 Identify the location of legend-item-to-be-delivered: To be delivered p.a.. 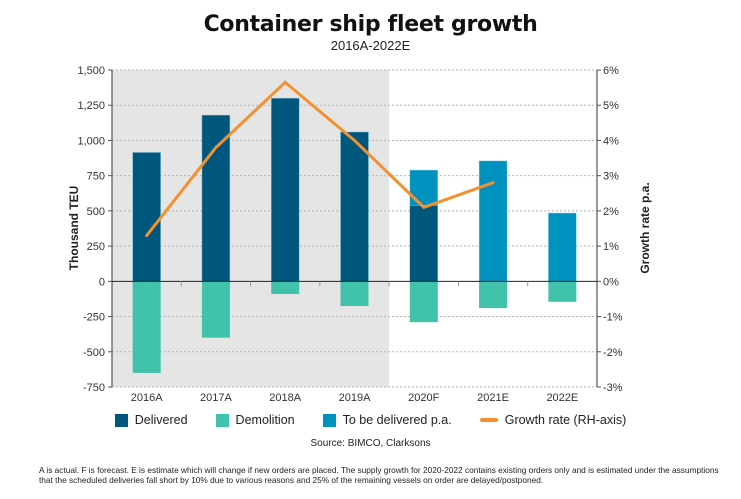
(387, 420).